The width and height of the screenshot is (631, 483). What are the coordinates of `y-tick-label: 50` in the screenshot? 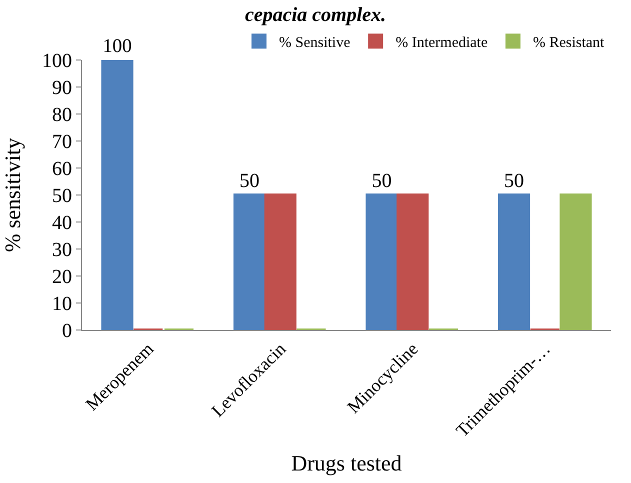 It's located at (62, 196).